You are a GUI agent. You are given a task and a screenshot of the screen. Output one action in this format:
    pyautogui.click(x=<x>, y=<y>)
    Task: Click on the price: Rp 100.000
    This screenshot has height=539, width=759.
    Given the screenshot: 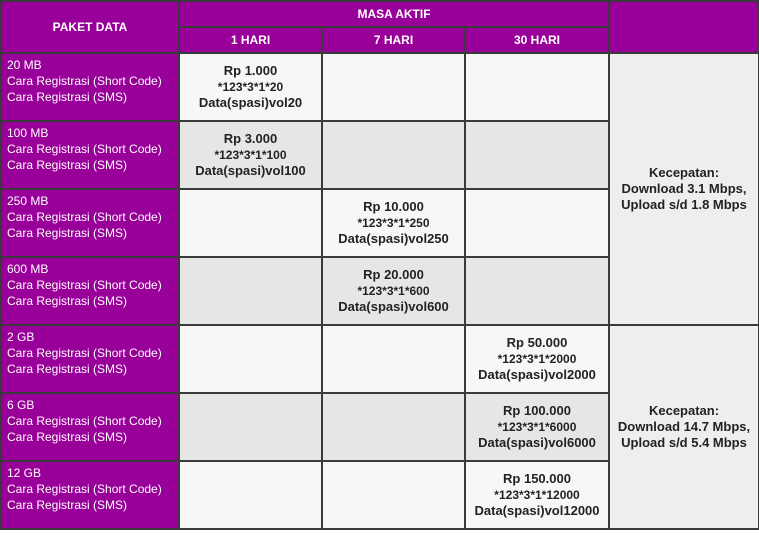 What is the action you would take?
    pyautogui.click(x=537, y=410)
    